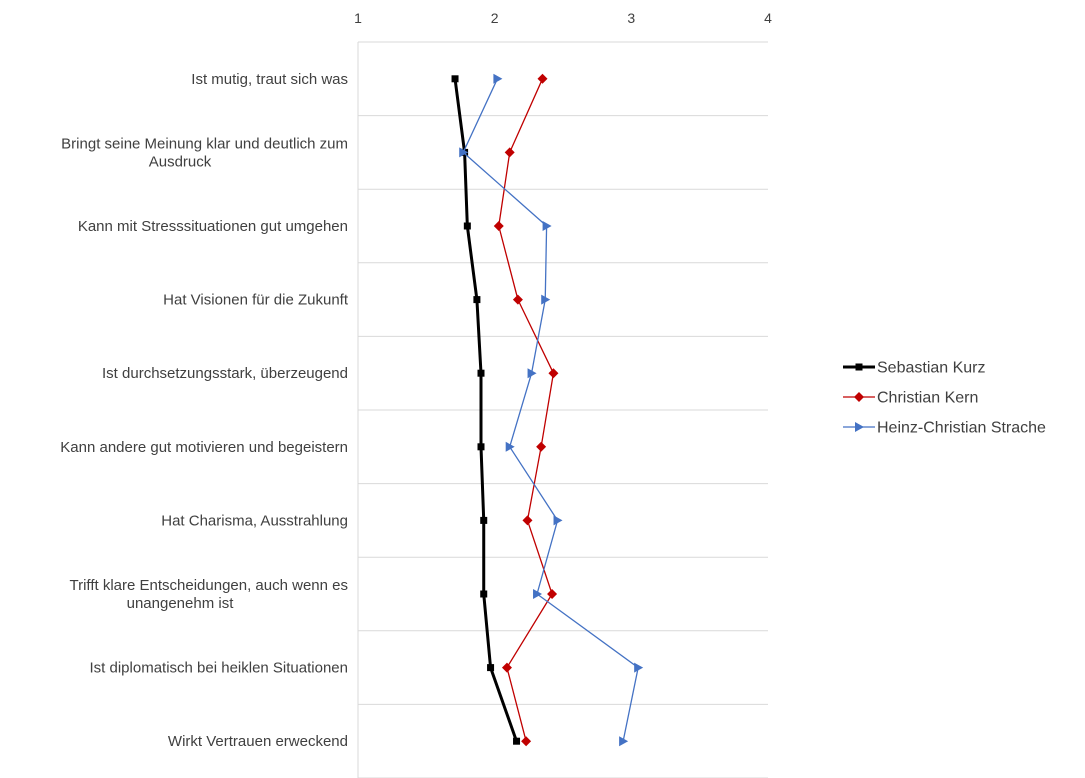  Describe the element at coordinates (961, 428) in the screenshot. I see `legend-label: Heinz-Christian Strache` at that location.